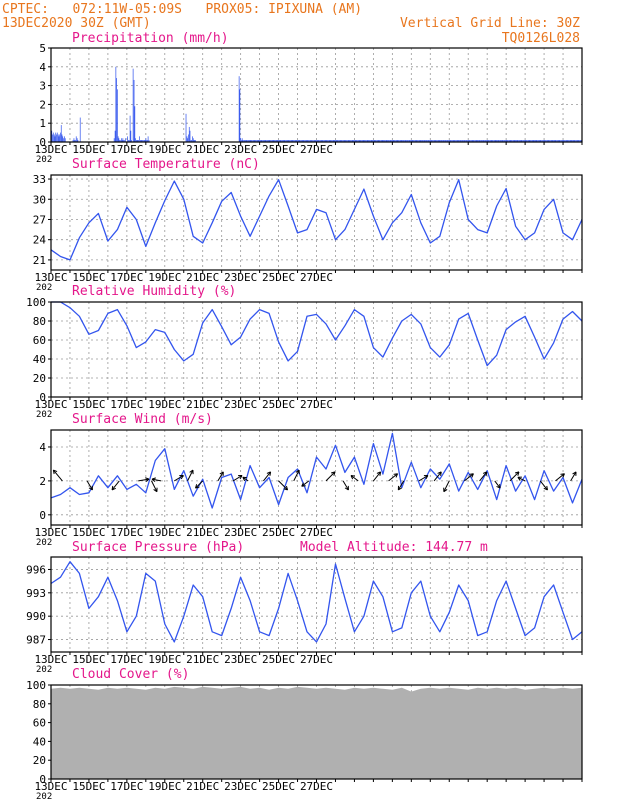 This screenshot has width=618, height=800. I want to click on press-xtick-label: 23DEC, so click(240, 659).